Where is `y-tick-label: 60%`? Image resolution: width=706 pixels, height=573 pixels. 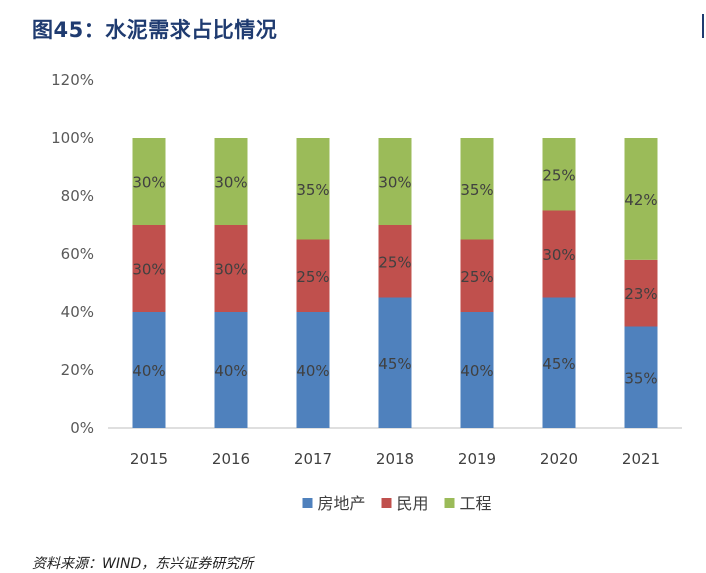
y-tick-label: 60% is located at coordinates (77, 254).